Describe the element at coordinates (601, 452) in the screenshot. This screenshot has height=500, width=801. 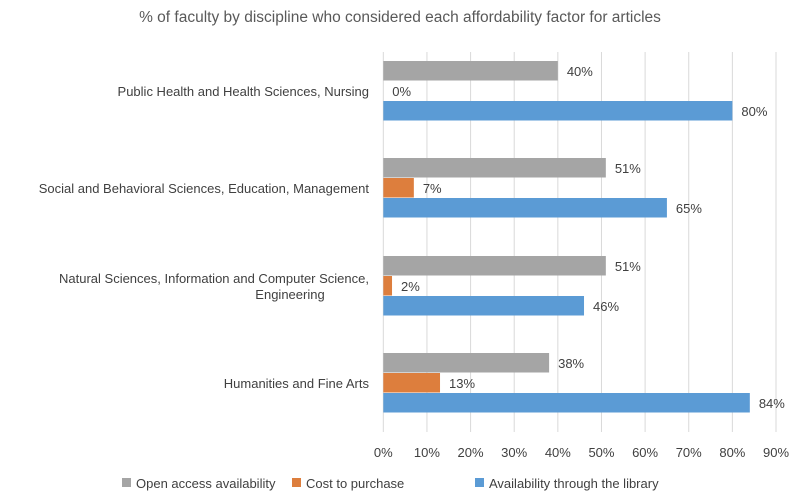
I see `x-tick-label: 50%` at that location.